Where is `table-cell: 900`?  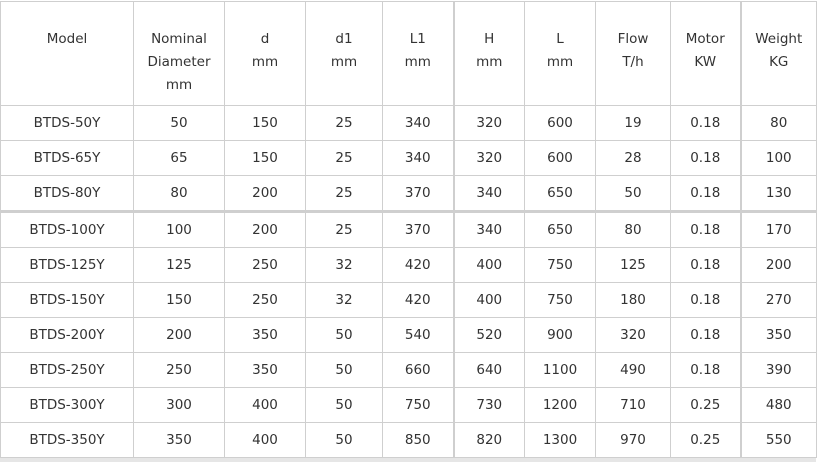
table-cell: 900 is located at coordinates (560, 335).